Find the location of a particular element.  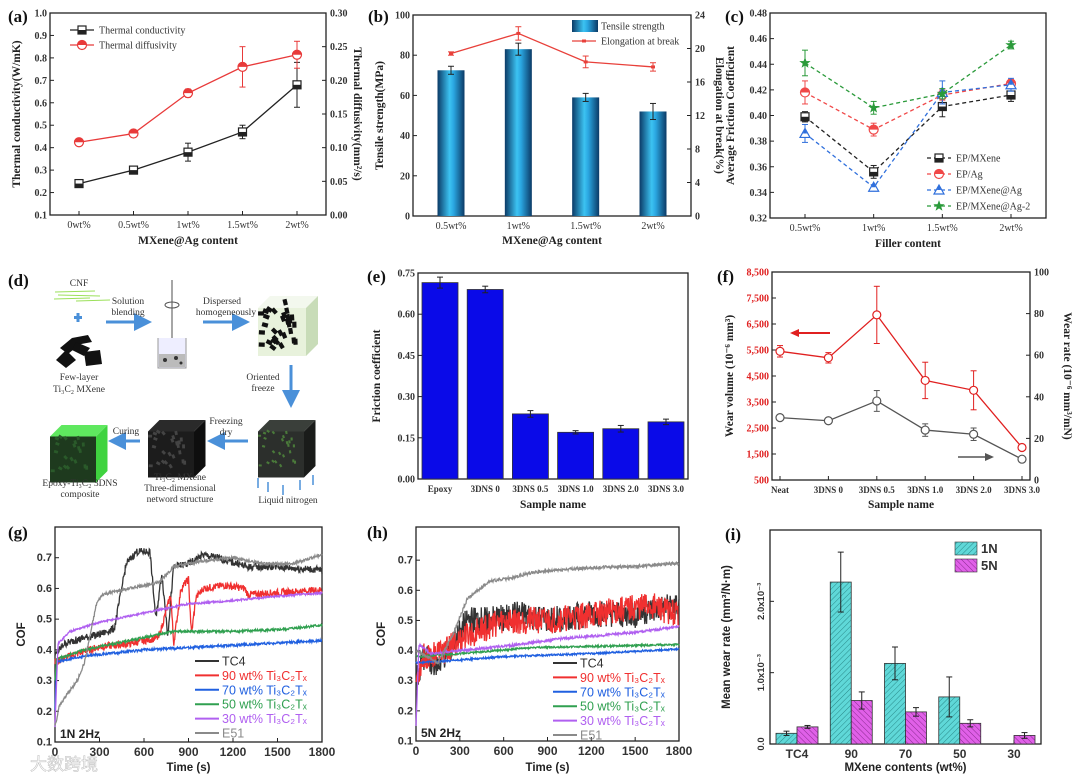

series-ep-mxene-ag is located at coordinates (908, 134).